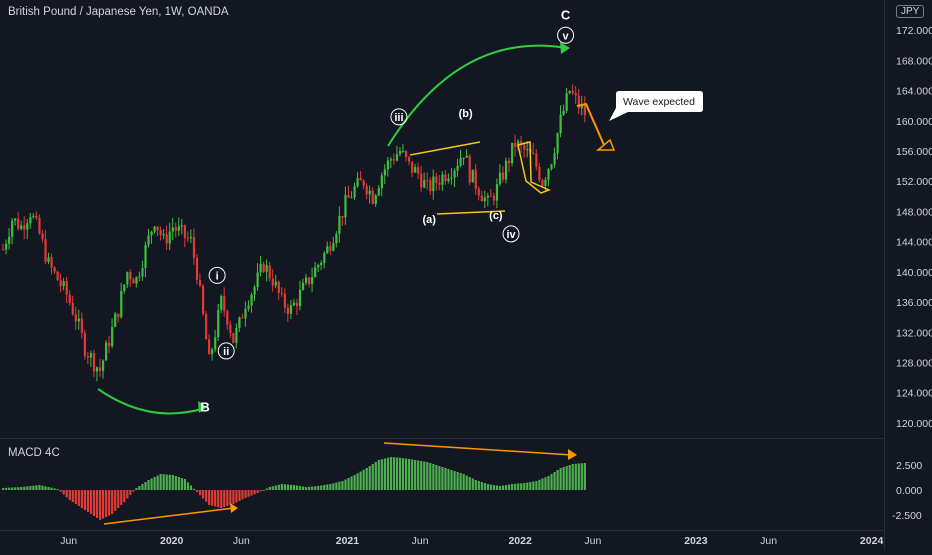 Image resolution: width=932 pixels, height=555 pixels. I want to click on currency-badge: JPY, so click(910, 11).